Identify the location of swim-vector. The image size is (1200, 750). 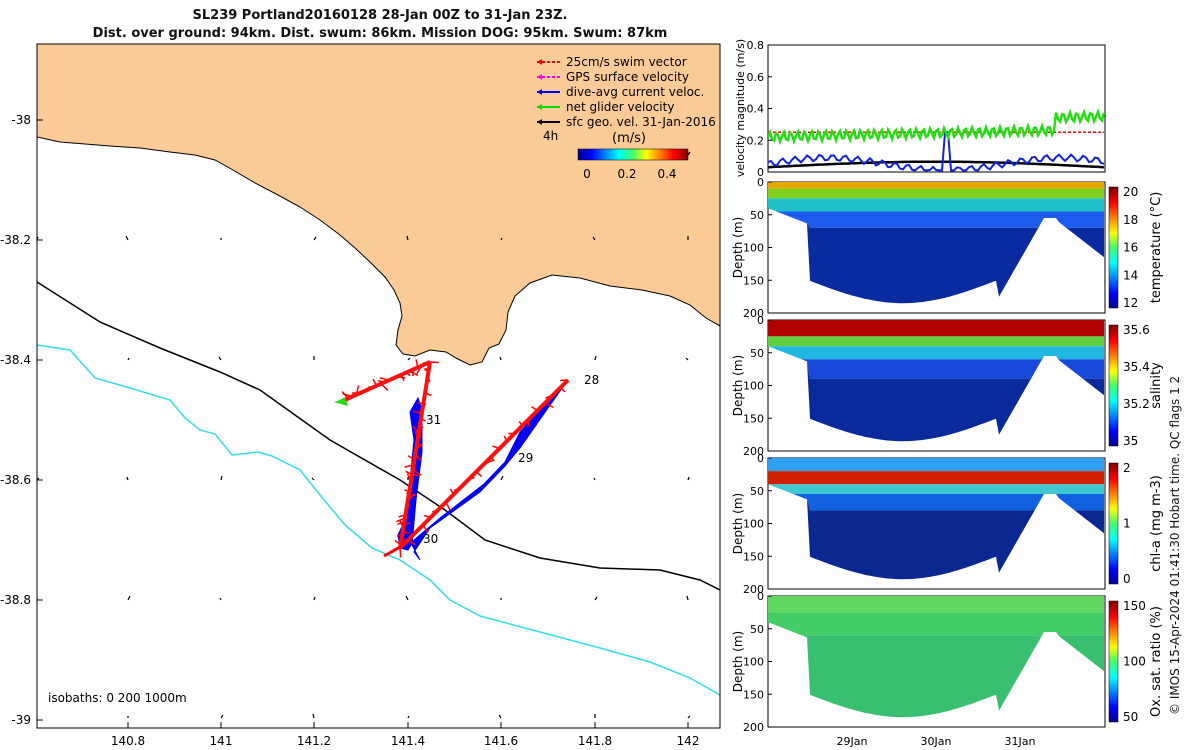
(400, 552).